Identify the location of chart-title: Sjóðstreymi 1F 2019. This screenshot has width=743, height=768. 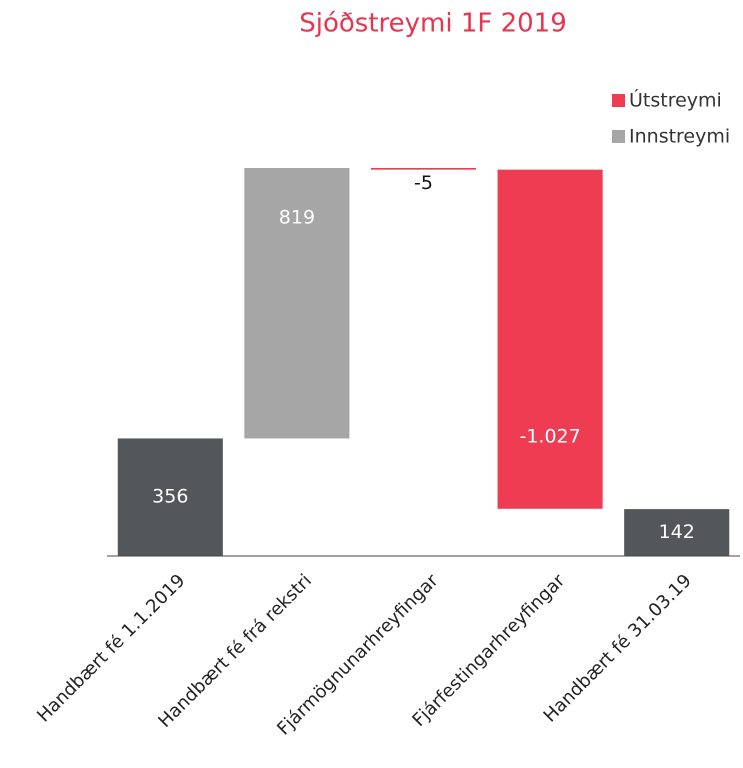
(433, 24).